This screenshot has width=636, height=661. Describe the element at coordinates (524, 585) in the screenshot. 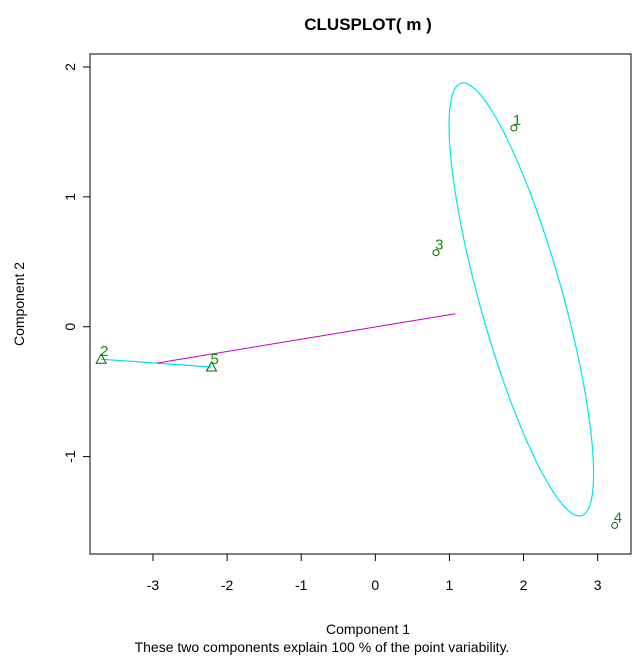

I see `x-tick-label: 2` at that location.